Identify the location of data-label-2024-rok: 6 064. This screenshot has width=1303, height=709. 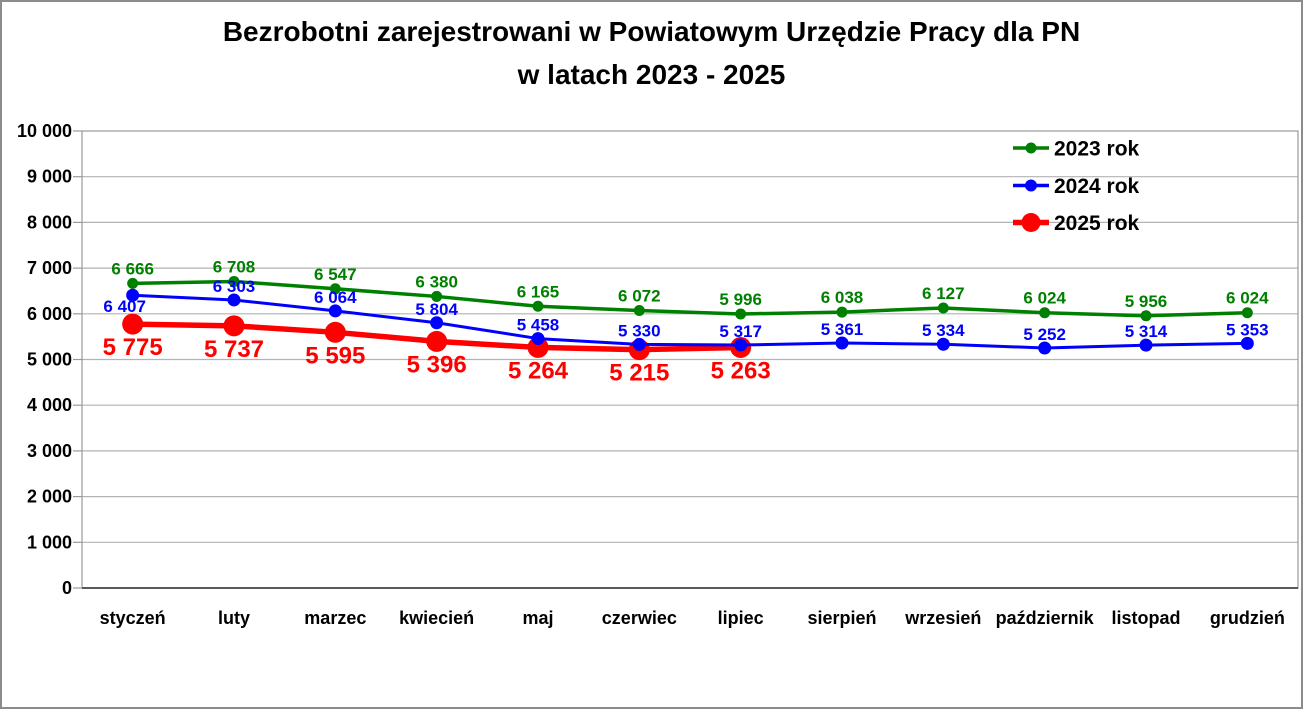
(335, 297).